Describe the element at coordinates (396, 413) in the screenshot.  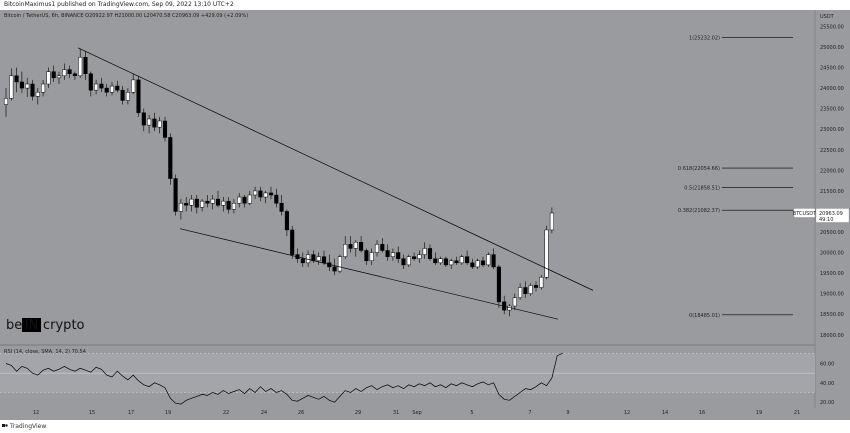
I see `time-tick-label: 31` at that location.